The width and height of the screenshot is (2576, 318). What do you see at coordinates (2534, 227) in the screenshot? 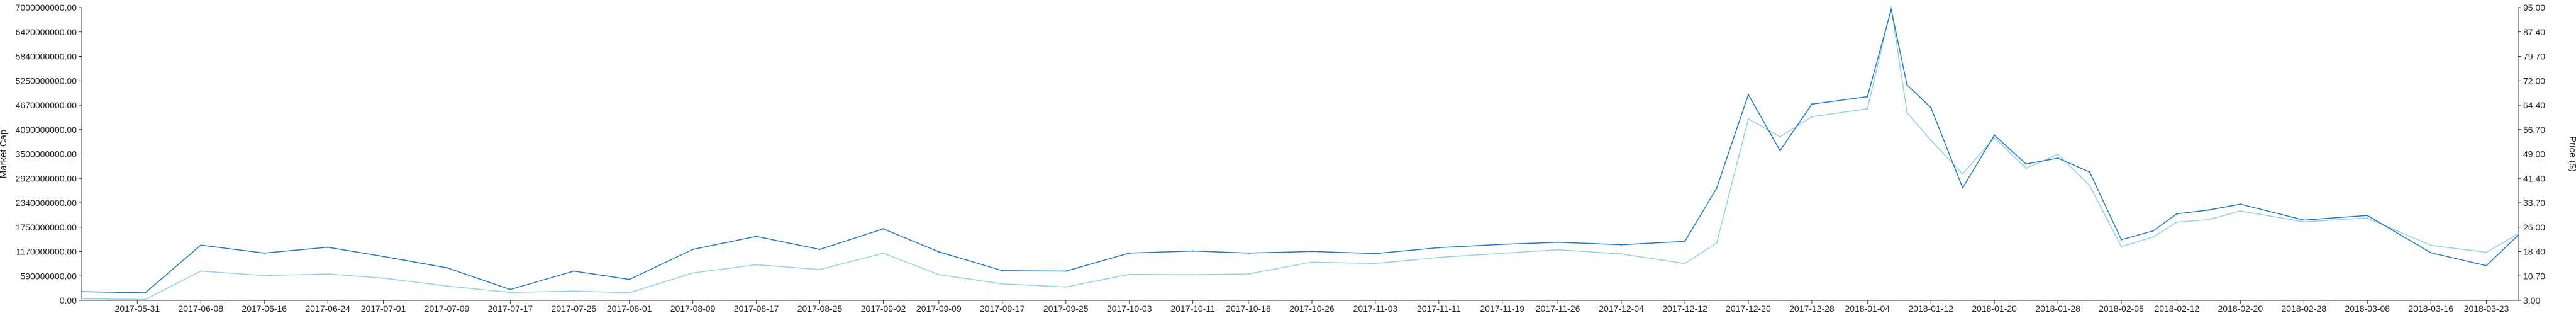
I see `y-right-tick-label: 26.00` at bounding box center [2534, 227].